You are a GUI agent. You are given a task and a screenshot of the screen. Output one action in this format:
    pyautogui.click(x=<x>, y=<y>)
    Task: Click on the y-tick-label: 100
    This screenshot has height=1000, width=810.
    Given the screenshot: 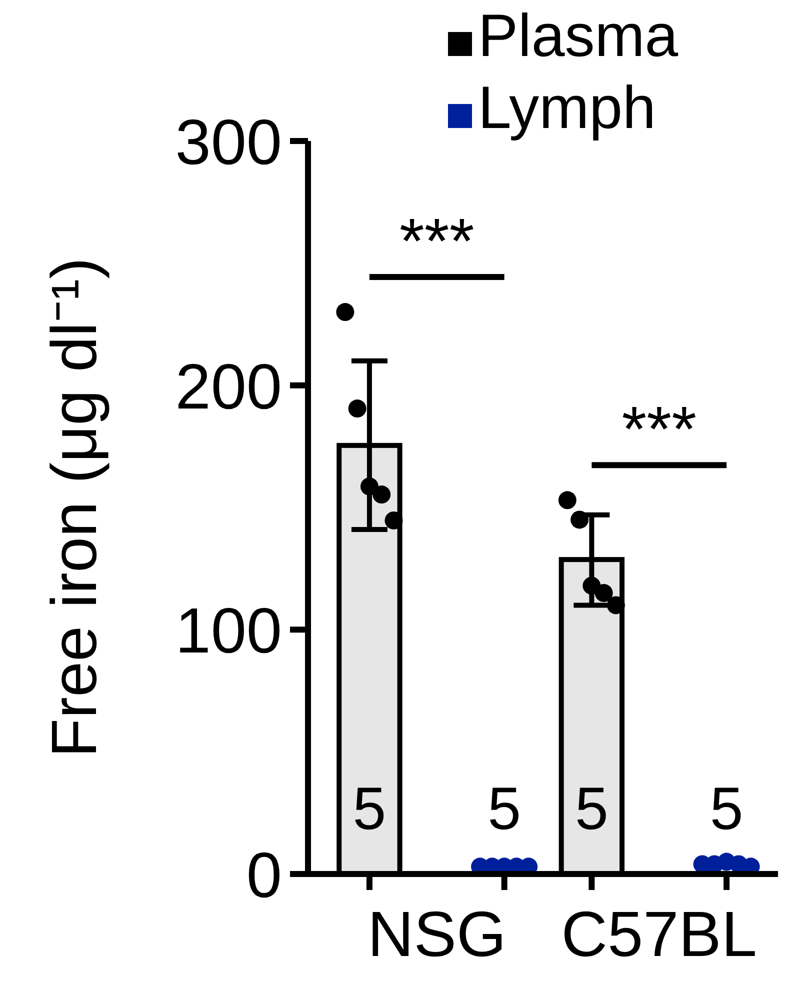 What is the action you would take?
    pyautogui.click(x=228, y=630)
    